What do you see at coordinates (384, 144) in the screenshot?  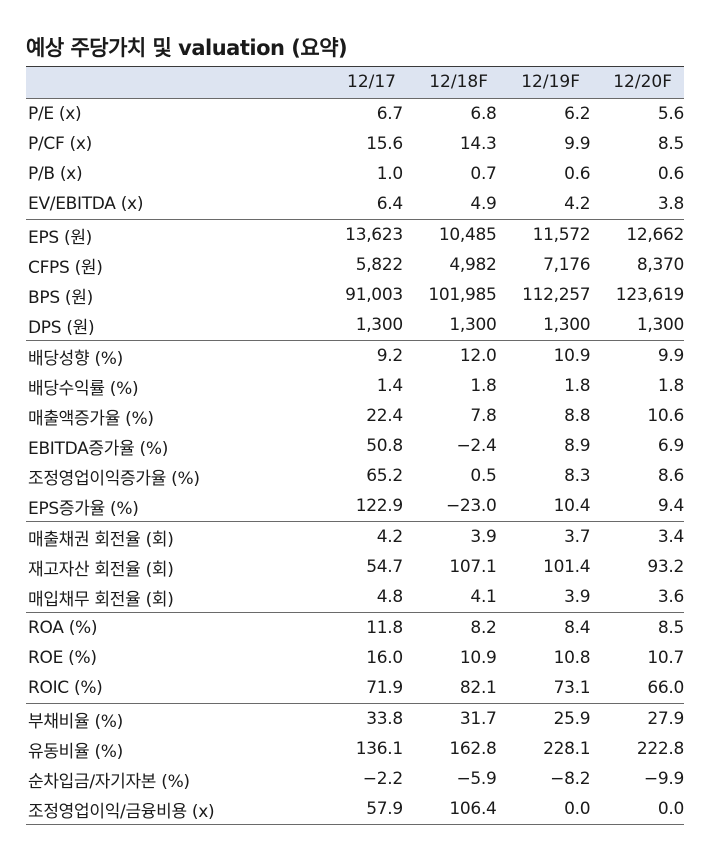 I see `cell-value: 15.6` at bounding box center [384, 144].